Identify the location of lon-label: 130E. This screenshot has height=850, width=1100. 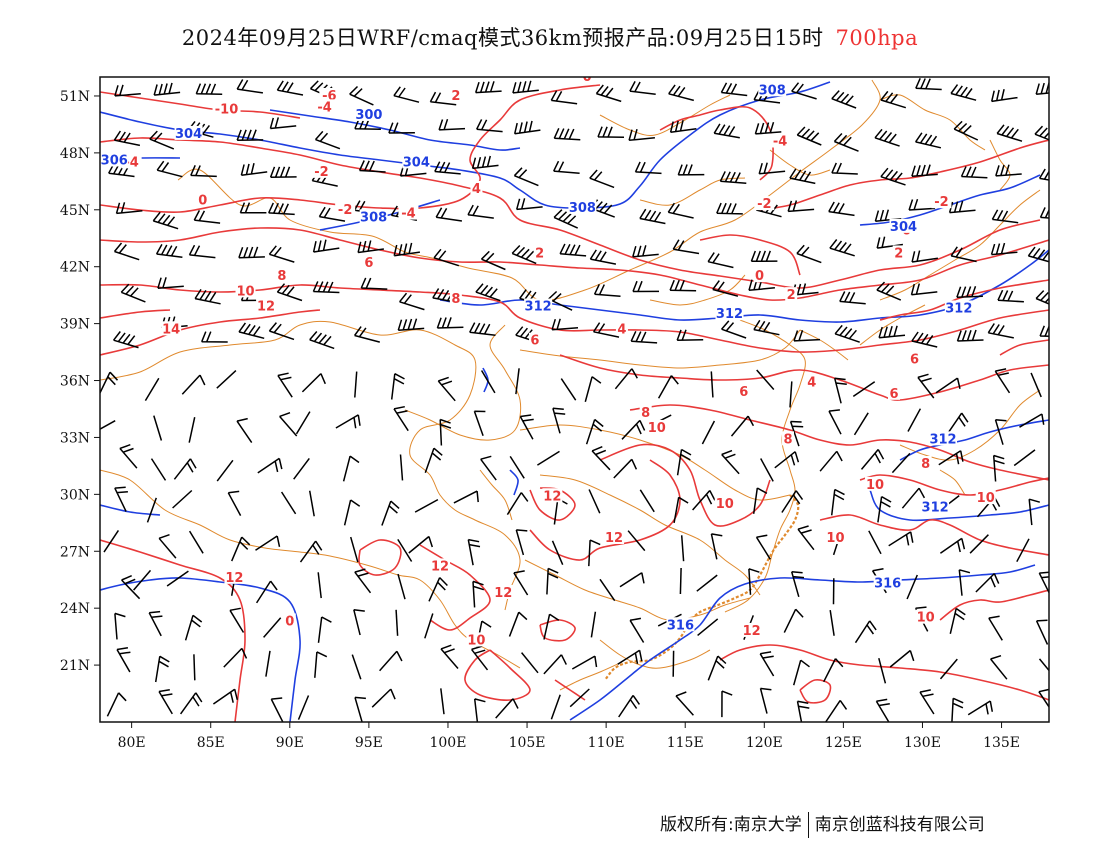
(922, 743).